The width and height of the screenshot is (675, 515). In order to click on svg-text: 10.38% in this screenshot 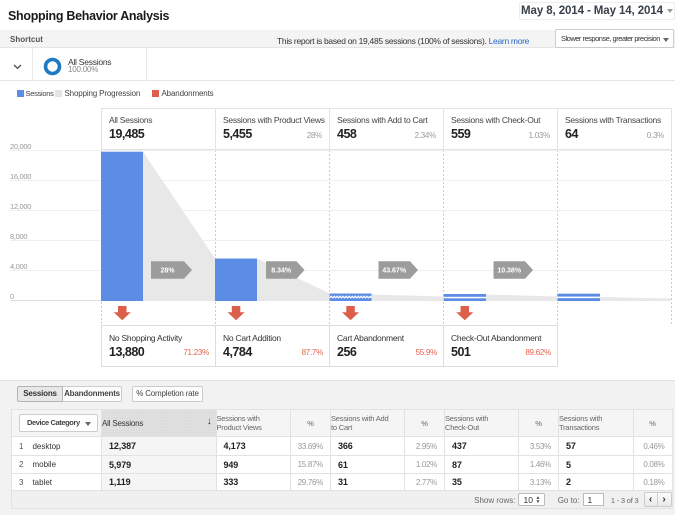, I will do `click(509, 271)`.